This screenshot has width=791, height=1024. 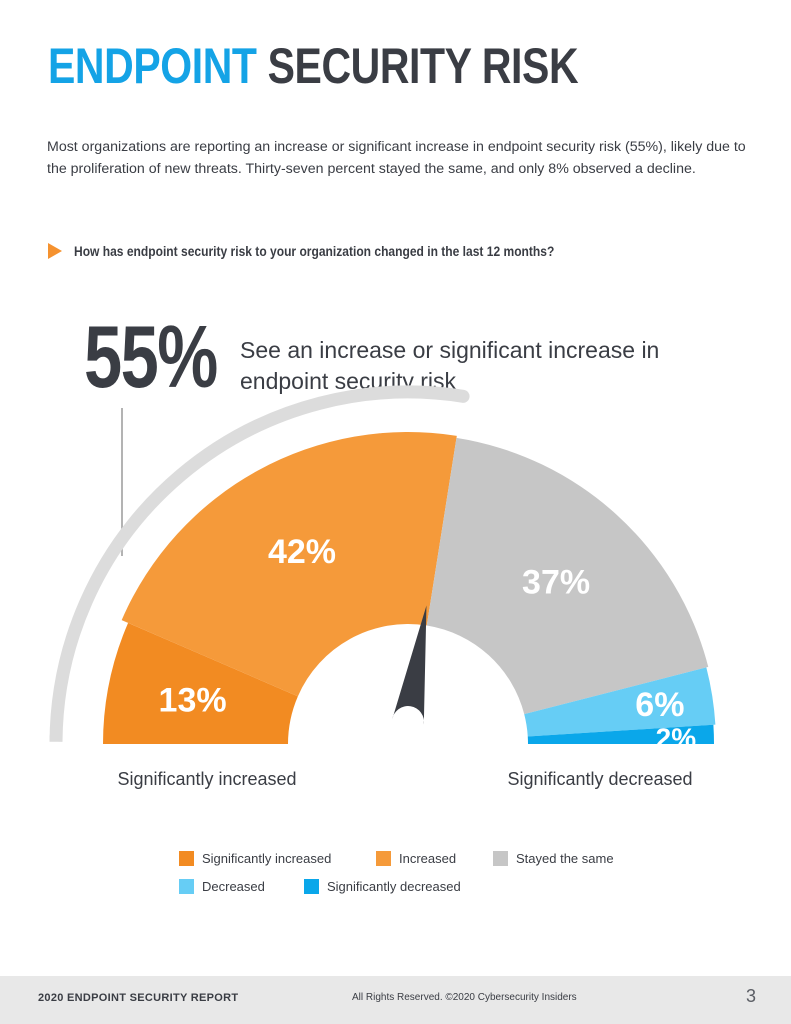 What do you see at coordinates (659, 705) in the screenshot?
I see `slice-label-decreased: 6%` at bounding box center [659, 705].